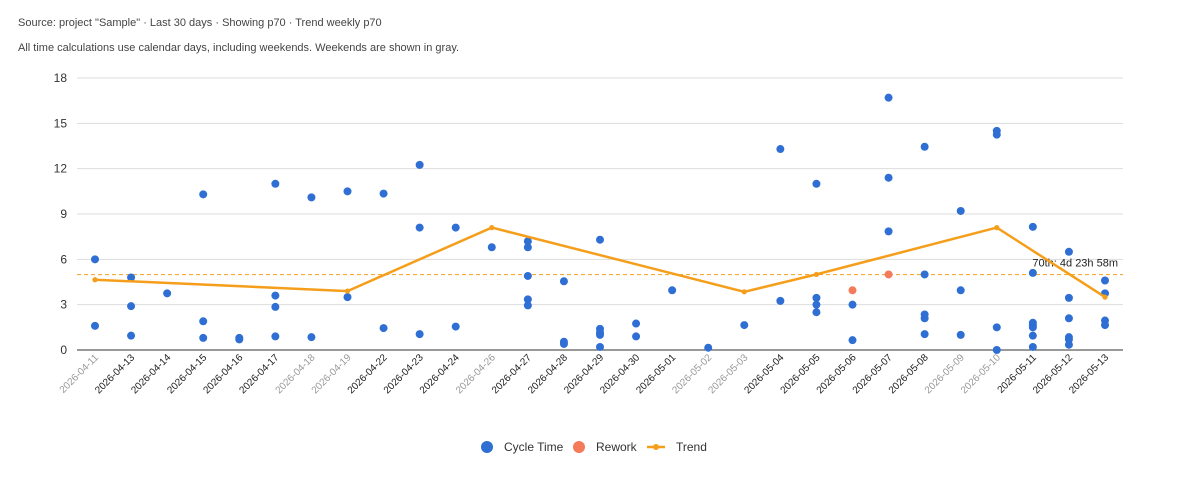 This screenshot has height=477, width=1186. I want to click on y-tick-label: 0, so click(63, 350).